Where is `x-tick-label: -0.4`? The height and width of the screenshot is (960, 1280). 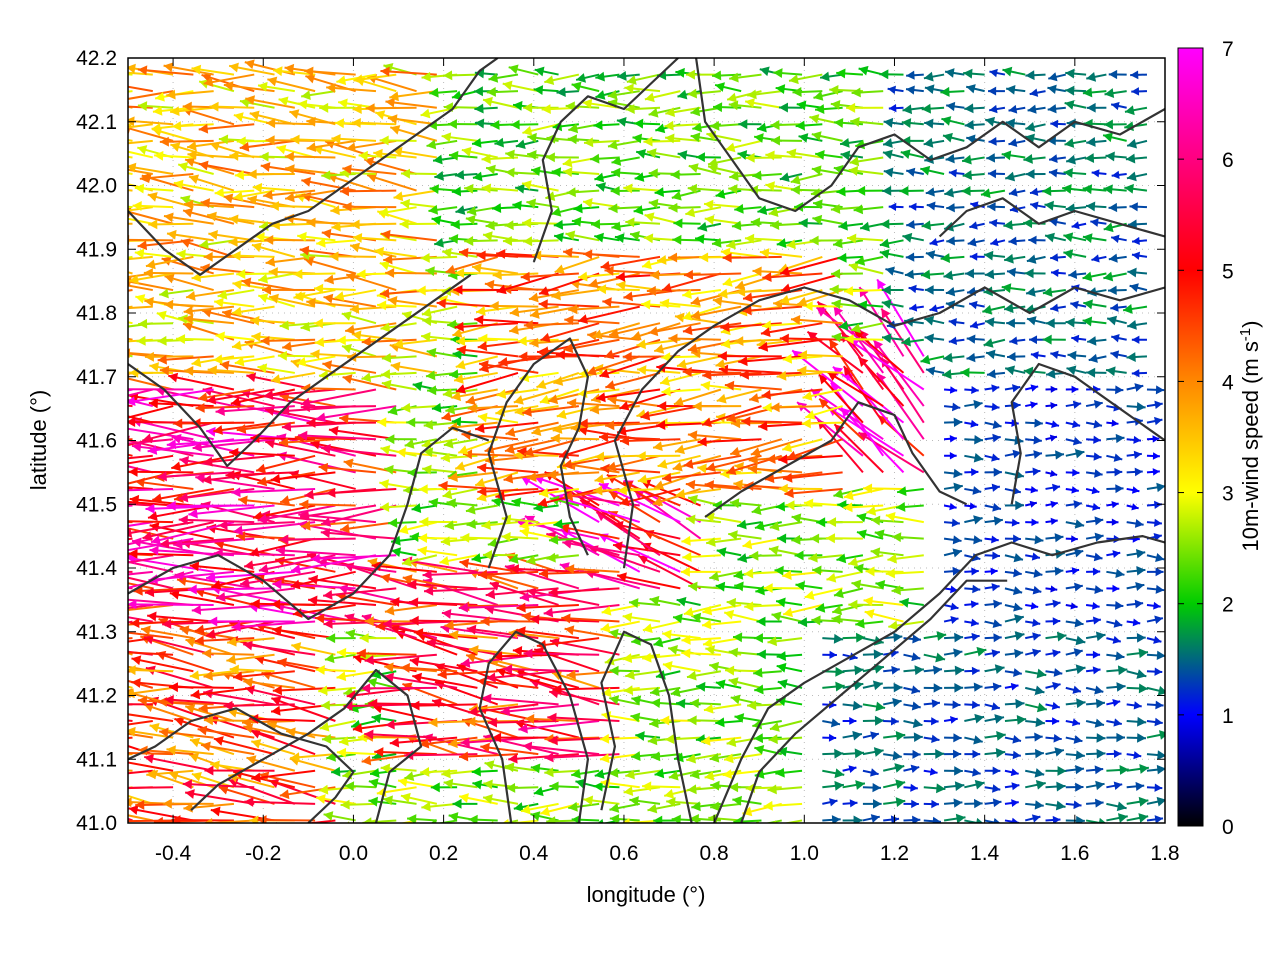 x-tick-label: -0.4 is located at coordinates (173, 853).